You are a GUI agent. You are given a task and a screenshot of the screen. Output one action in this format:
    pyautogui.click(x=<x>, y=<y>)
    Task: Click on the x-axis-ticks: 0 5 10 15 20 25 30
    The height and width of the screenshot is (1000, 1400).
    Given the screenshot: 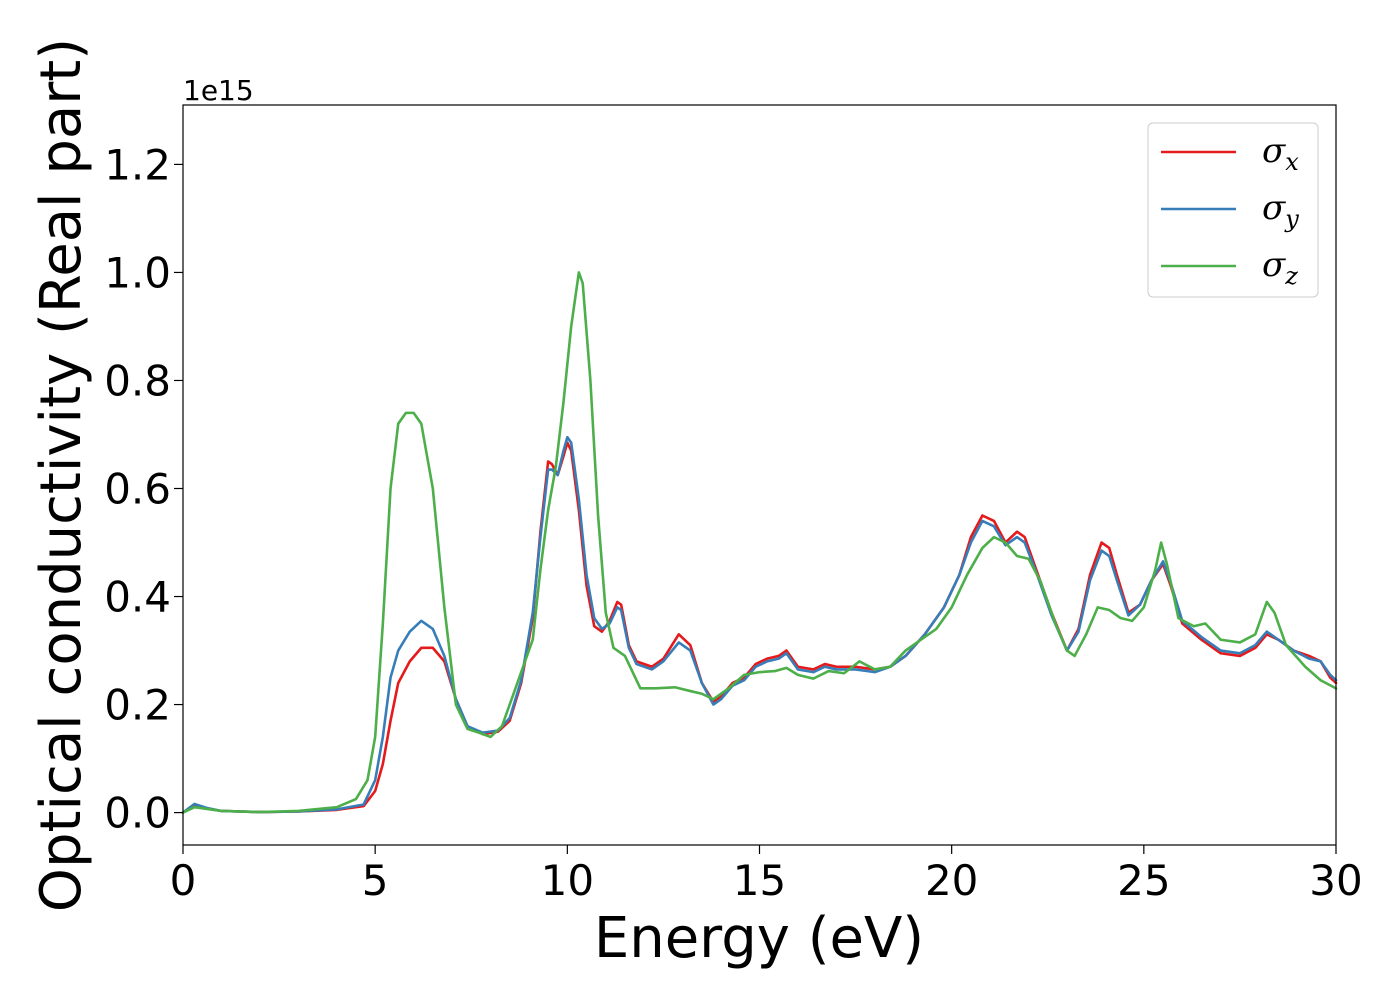 What is the action you would take?
    pyautogui.click(x=766, y=875)
    